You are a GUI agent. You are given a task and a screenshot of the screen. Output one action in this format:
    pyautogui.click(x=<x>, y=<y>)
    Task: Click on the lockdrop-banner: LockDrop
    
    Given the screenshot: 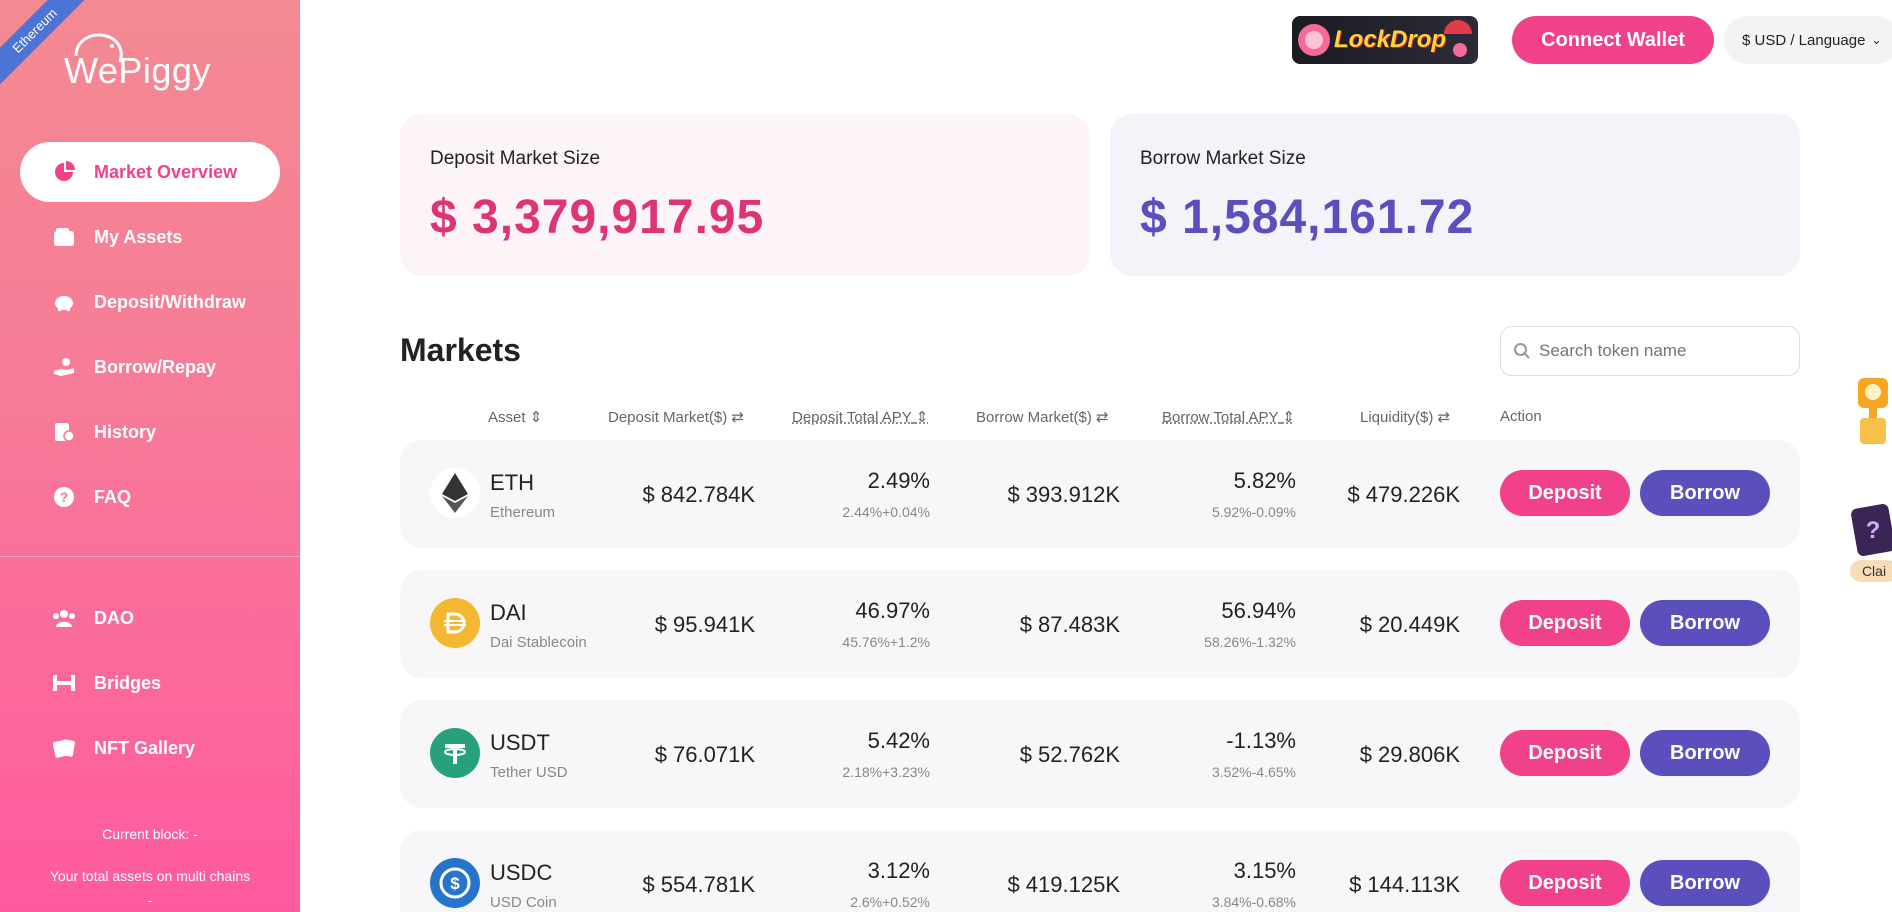 What is the action you would take?
    pyautogui.click(x=1385, y=40)
    